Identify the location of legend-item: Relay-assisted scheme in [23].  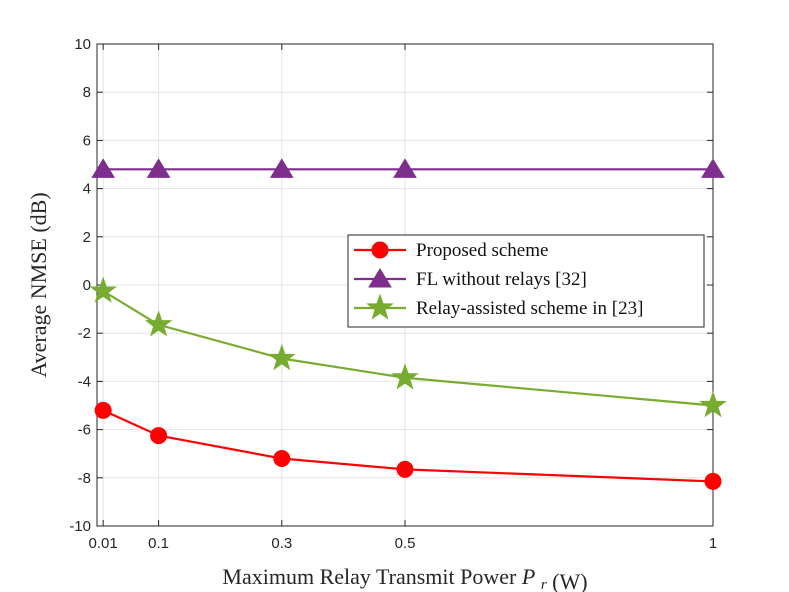
(498, 306).